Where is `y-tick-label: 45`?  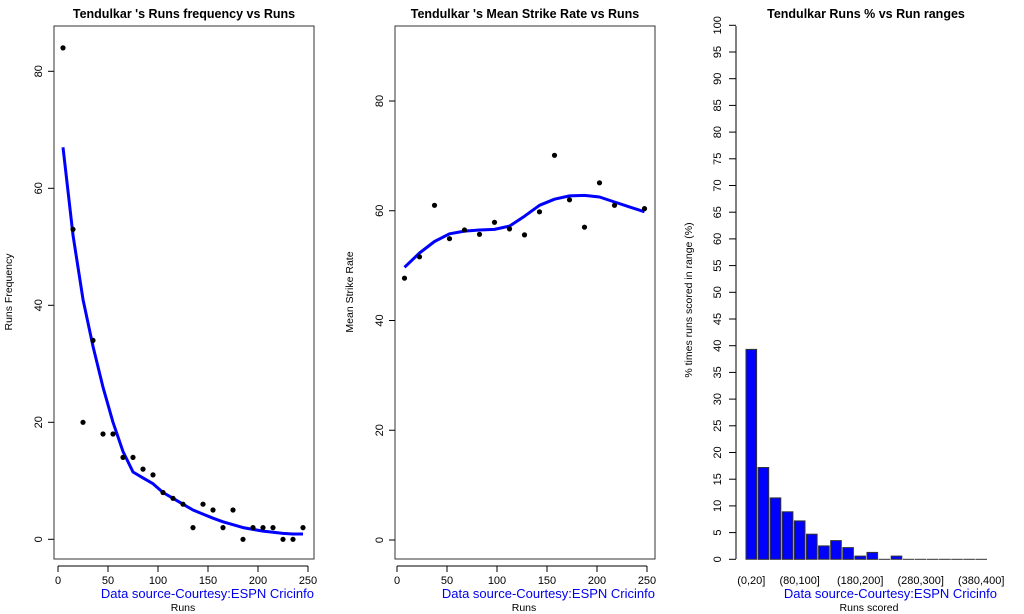 y-tick-label: 45 is located at coordinates (718, 319).